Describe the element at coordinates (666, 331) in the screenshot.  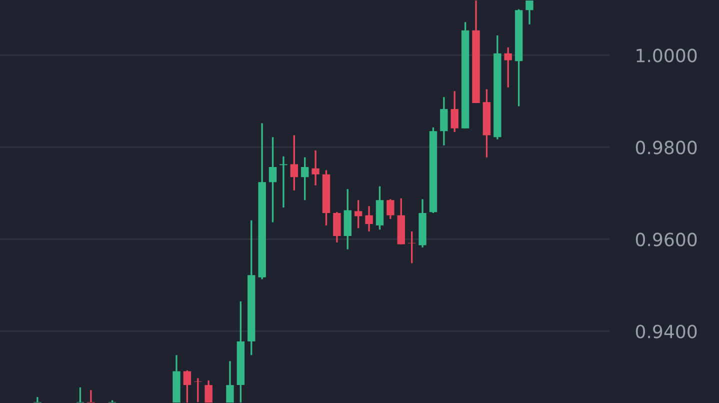
I see `y-tick-label: 0.9400` at that location.